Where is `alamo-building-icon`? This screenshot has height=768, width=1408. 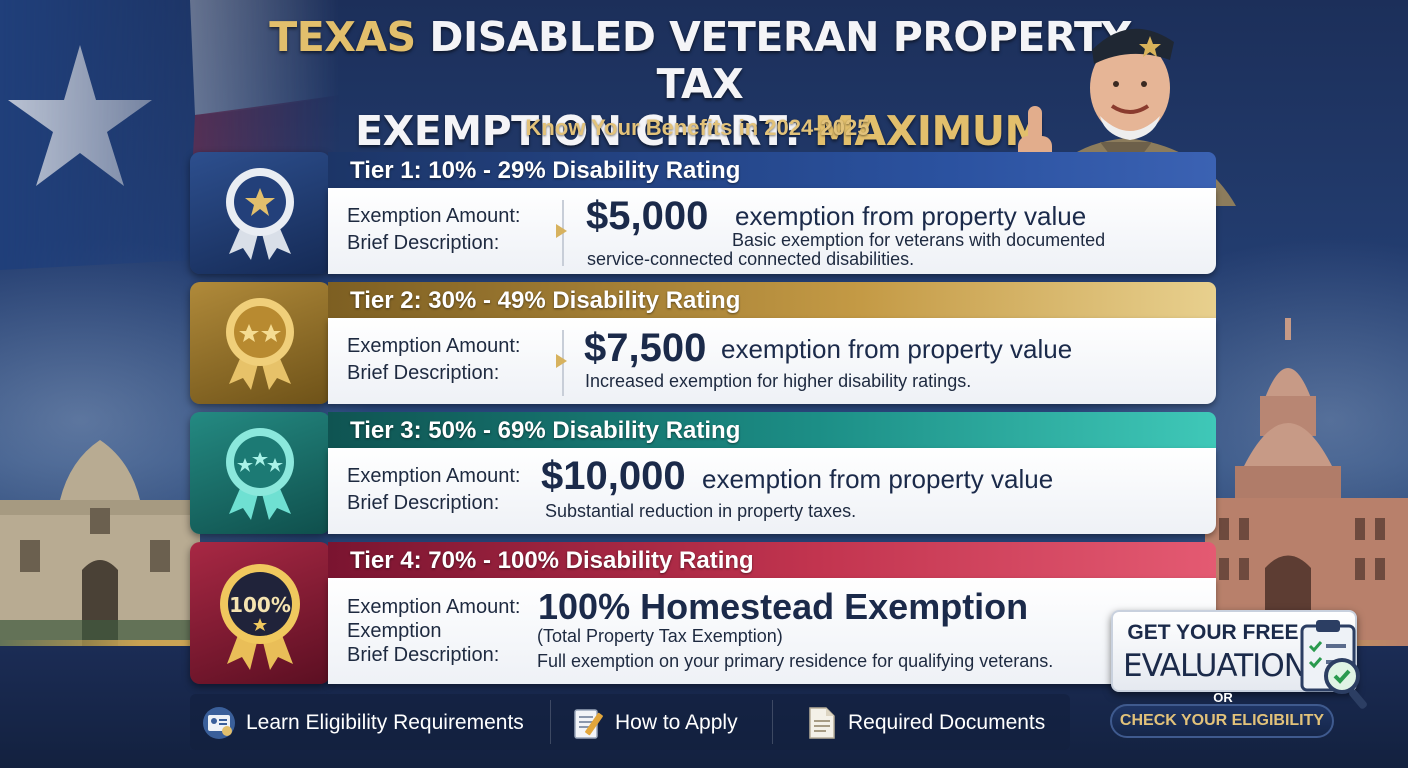
alamo-building-icon is located at coordinates (100, 545).